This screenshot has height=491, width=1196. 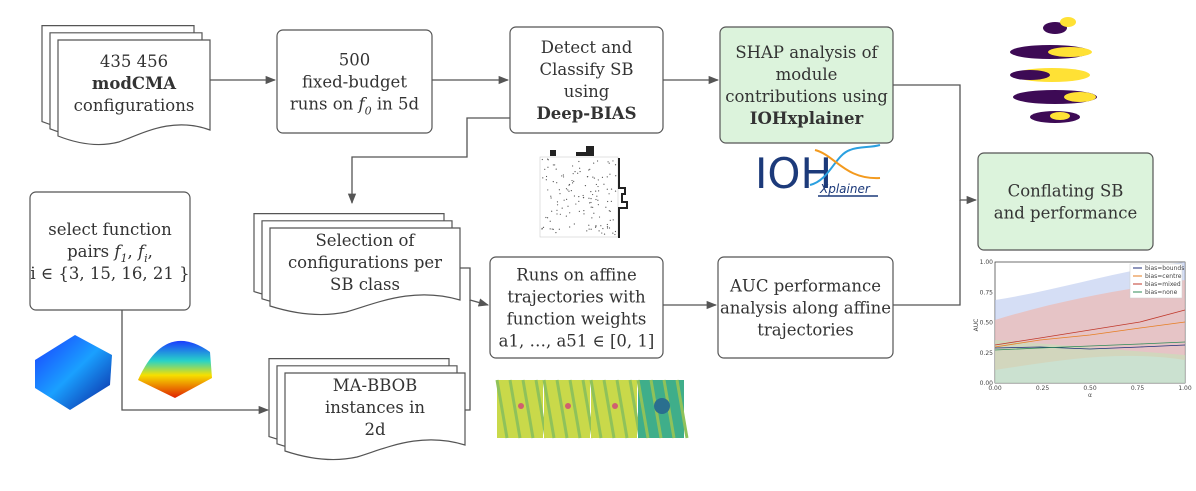 I want to click on y-tick-label: 0.75, so click(x=987, y=292).